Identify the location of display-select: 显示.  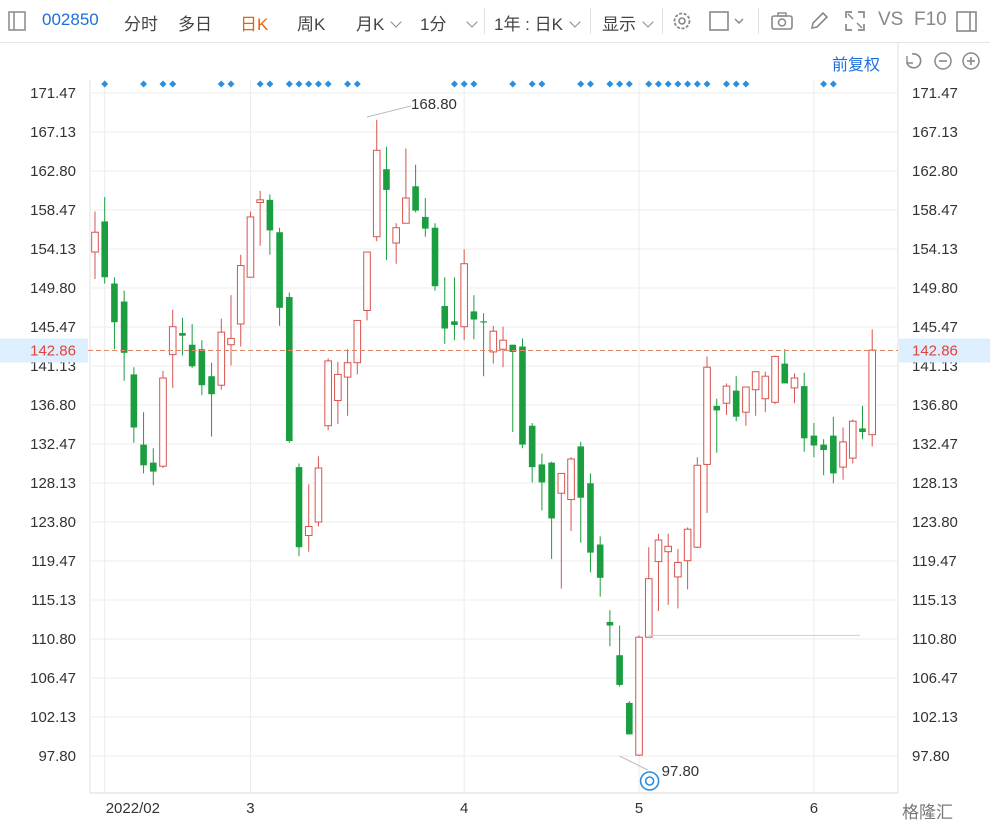
(628, 22).